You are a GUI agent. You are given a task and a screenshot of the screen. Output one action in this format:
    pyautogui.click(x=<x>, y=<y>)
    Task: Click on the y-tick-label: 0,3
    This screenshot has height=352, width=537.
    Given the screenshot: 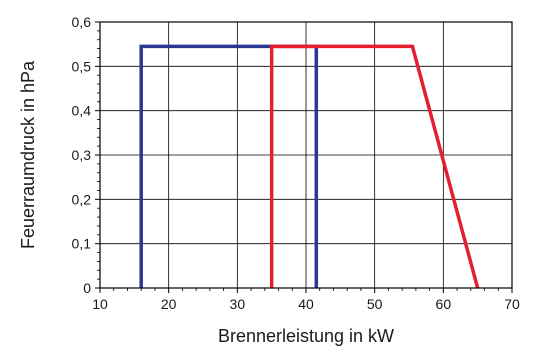 What is the action you would take?
    pyautogui.click(x=82, y=155)
    